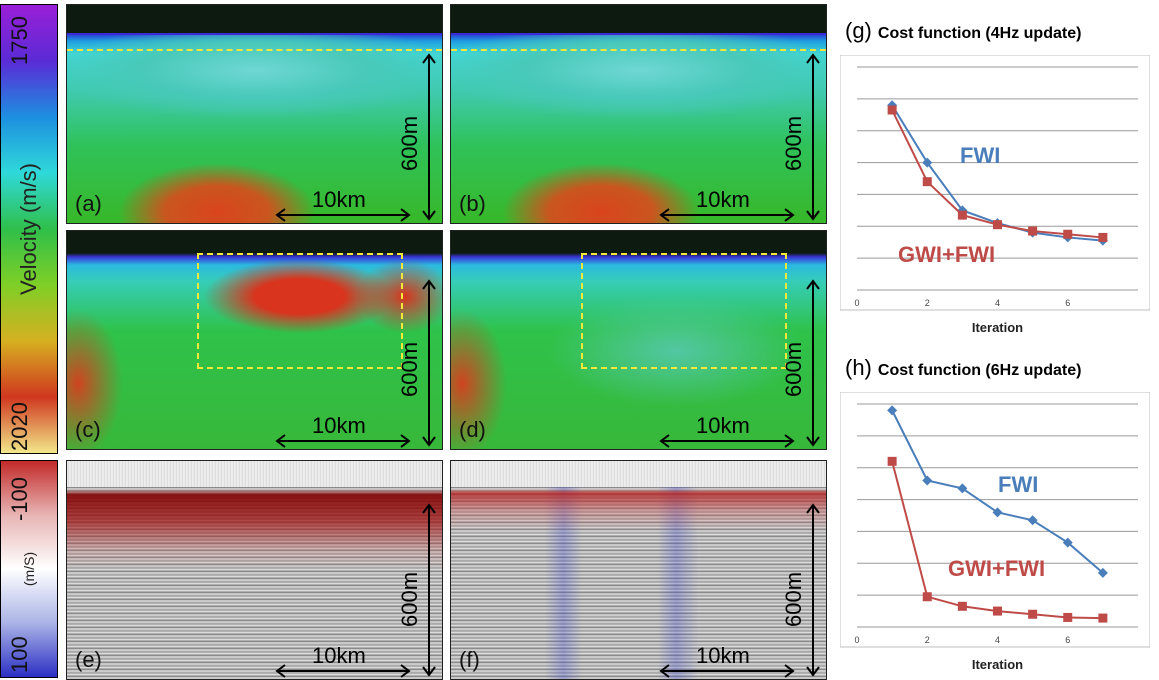  Describe the element at coordinates (963, 367) in the screenshot. I see `chart-h-title: (h) Cost function (6Hz update)` at that location.